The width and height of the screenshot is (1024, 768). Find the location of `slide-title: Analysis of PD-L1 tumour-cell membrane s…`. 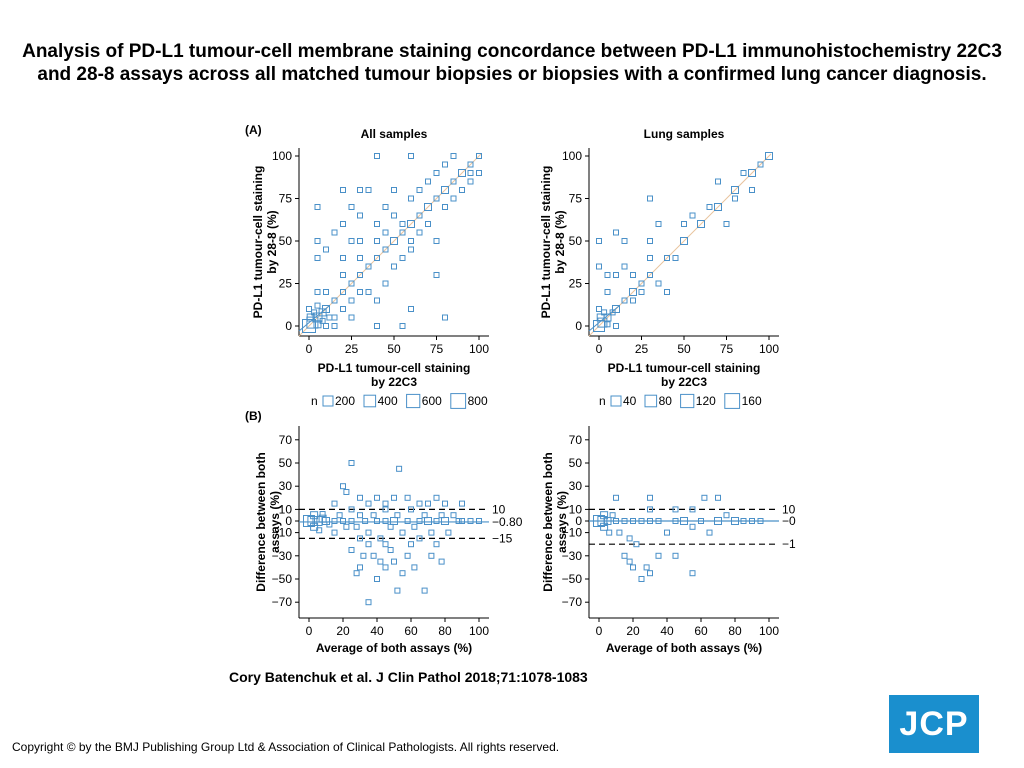

slide-title: Analysis of PD-L1 tumour-cell membrane s… is located at coordinates (512, 63).